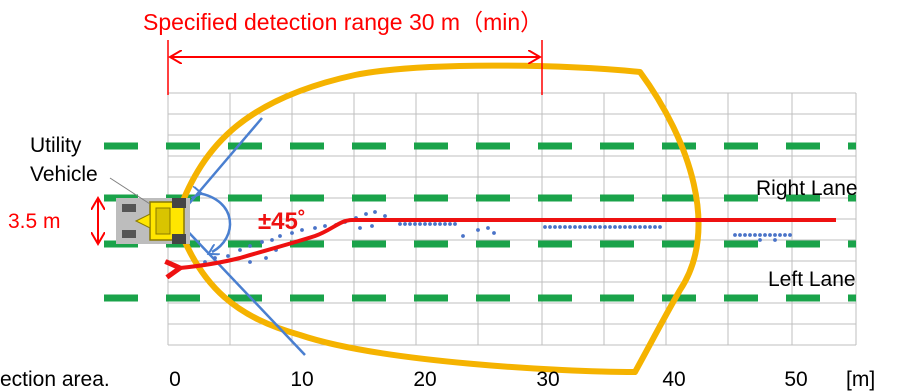  I want to click on x-tick-30: 30, so click(547, 379).